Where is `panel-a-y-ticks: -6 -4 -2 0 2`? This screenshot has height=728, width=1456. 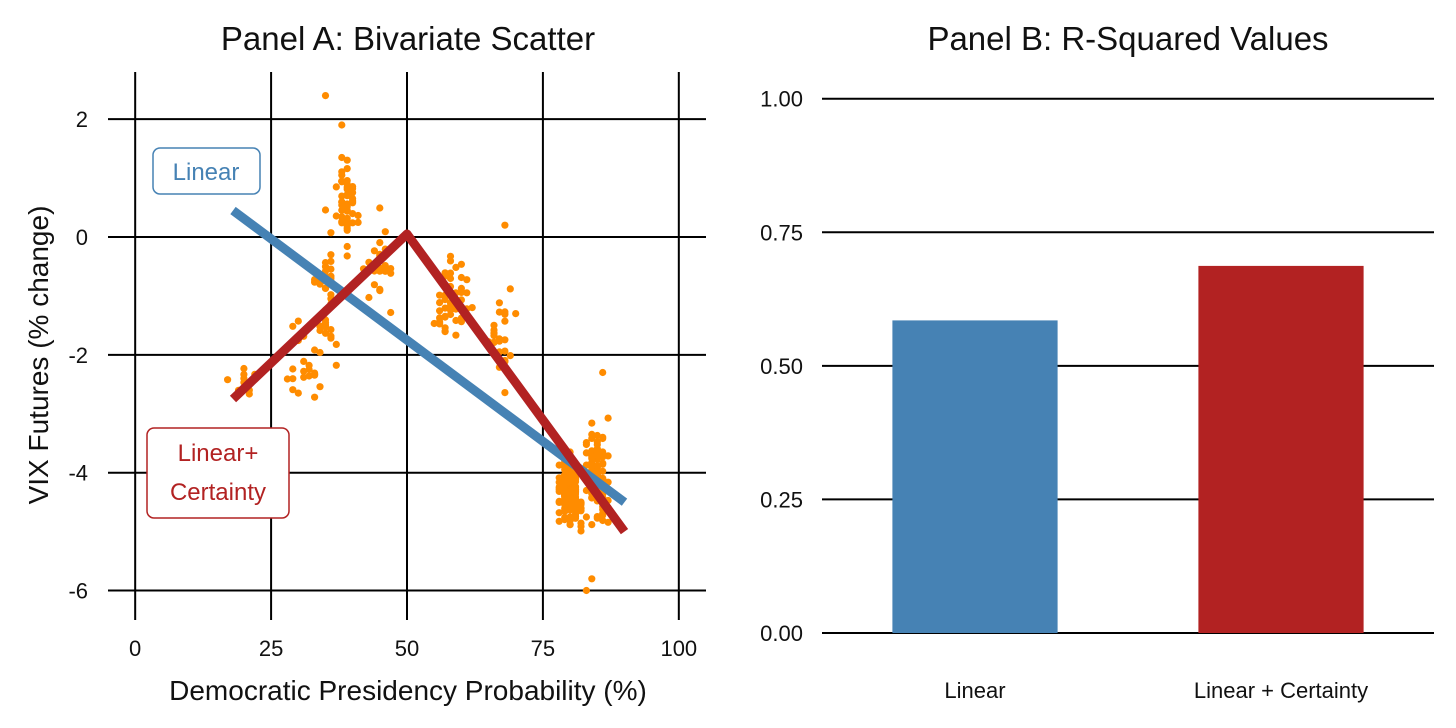
panel-a-y-ticks: -6 -4 -2 0 2 is located at coordinates (78, 355).